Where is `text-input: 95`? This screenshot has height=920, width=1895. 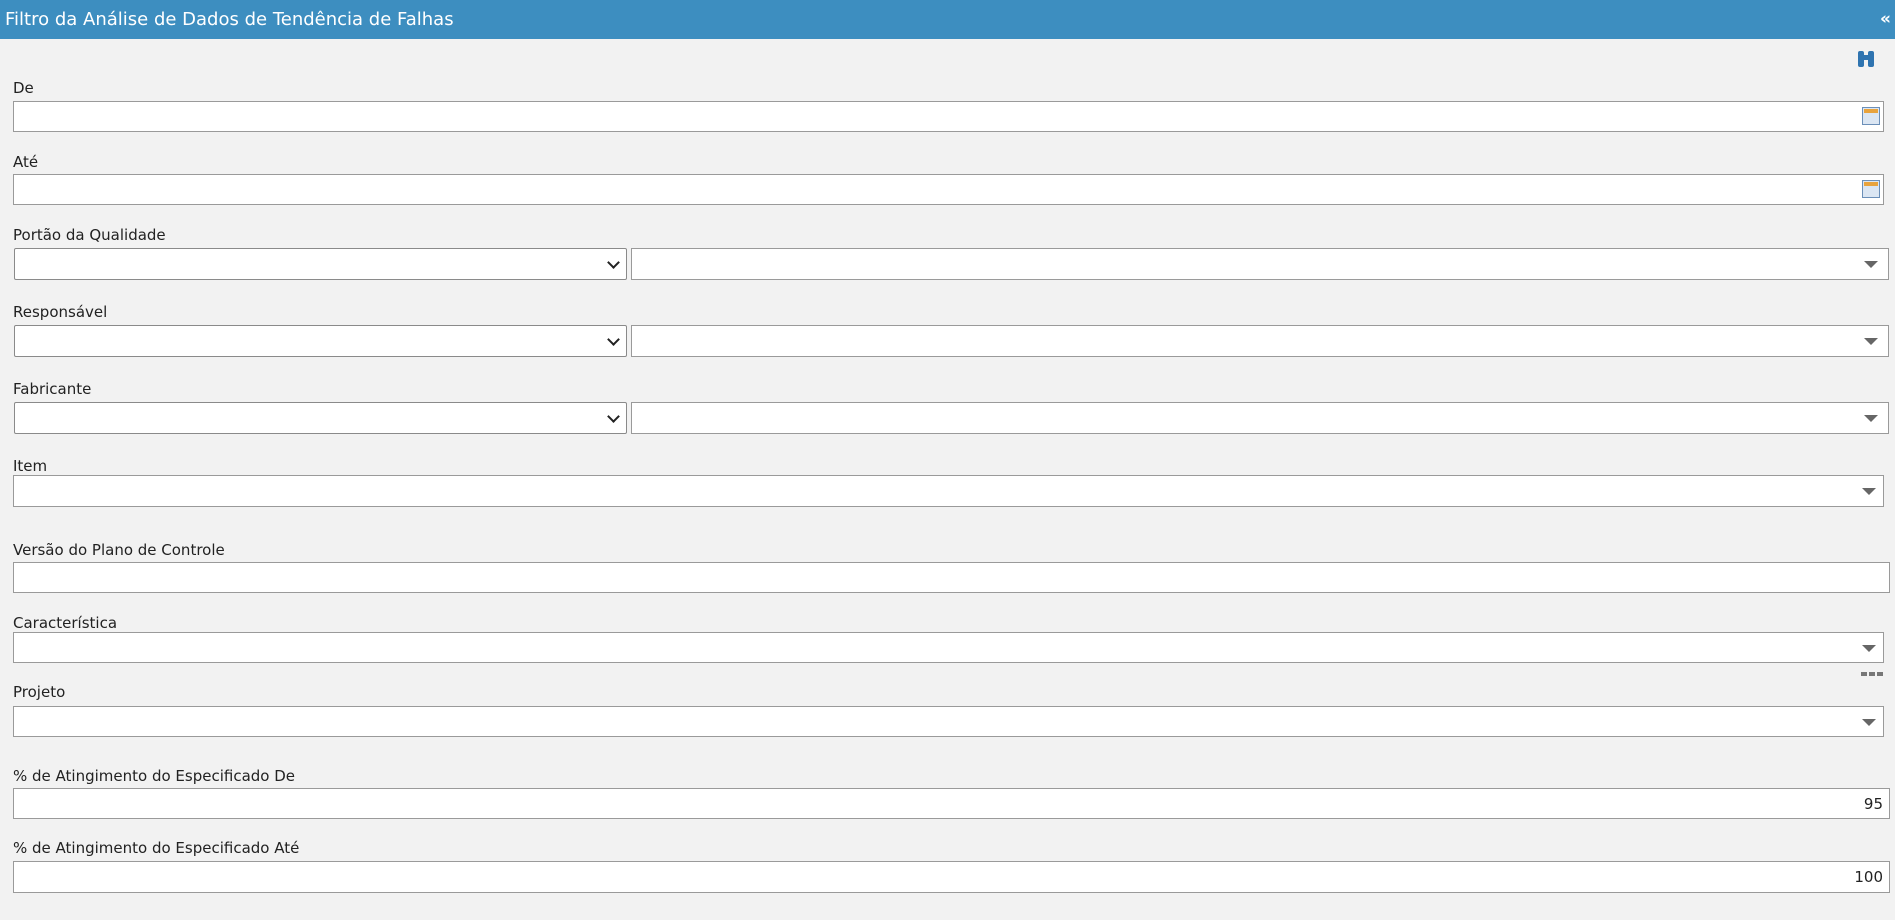
text-input: 95 is located at coordinates (951, 803).